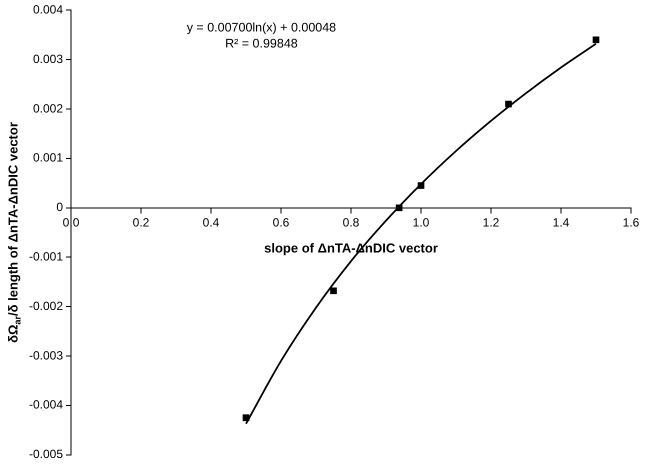  What do you see at coordinates (48, 9) in the screenshot?
I see `y-tick-label: 0.004` at bounding box center [48, 9].